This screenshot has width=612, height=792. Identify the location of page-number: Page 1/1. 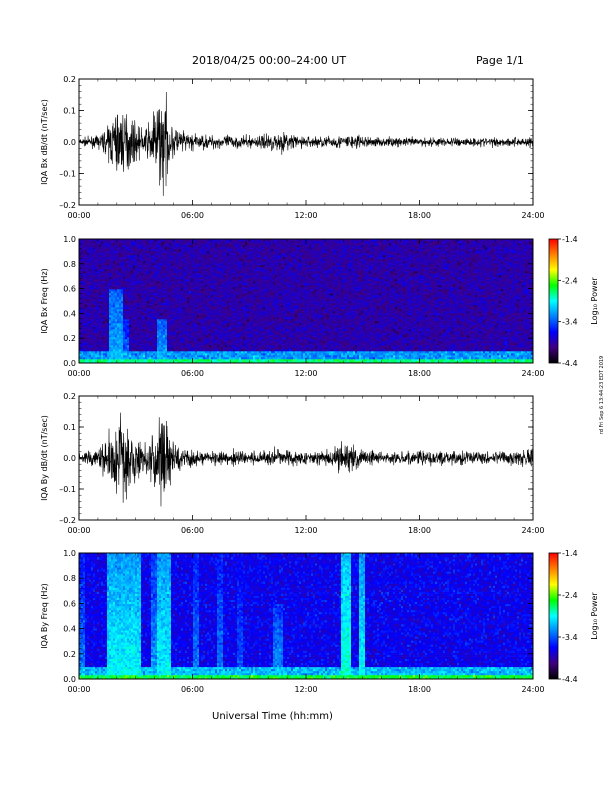
(500, 60).